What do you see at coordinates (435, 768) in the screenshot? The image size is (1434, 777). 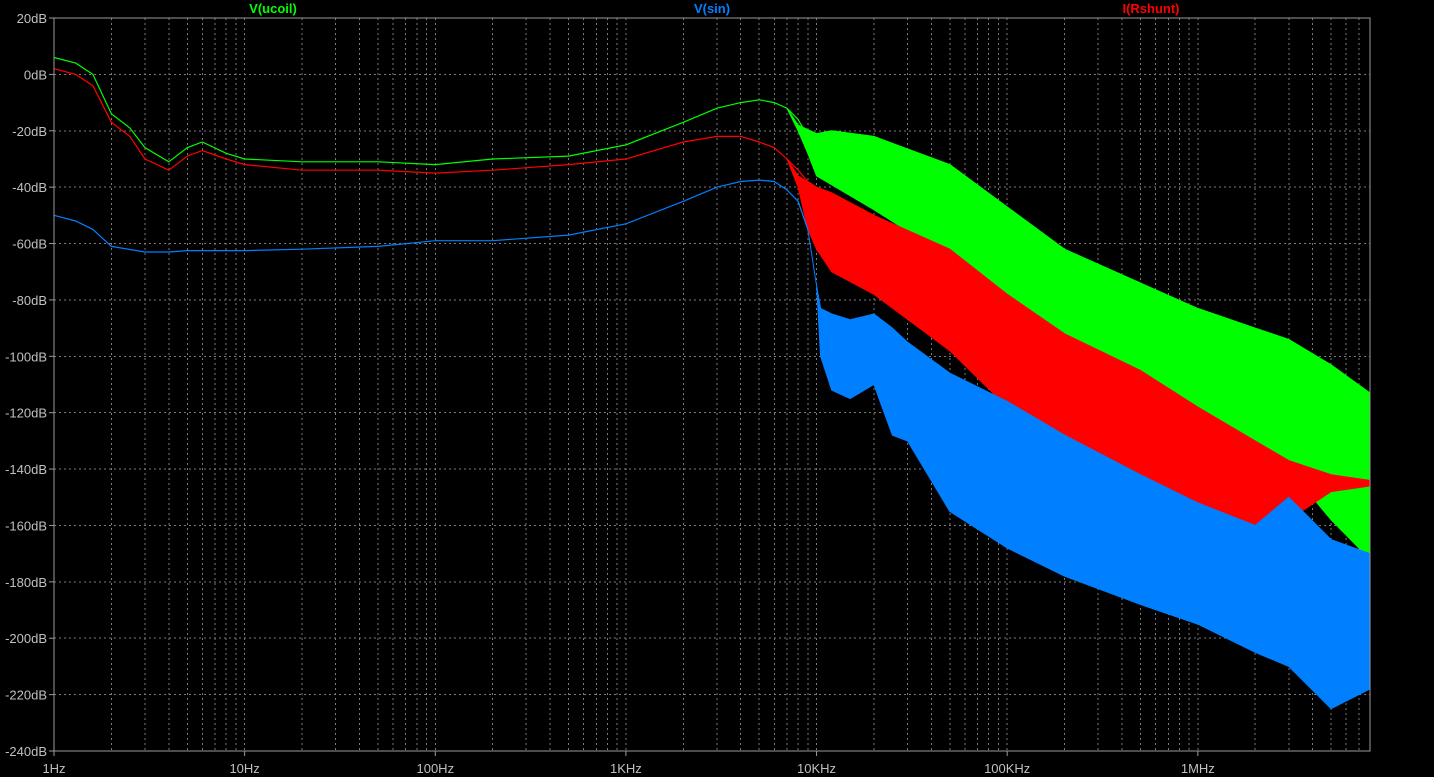 I see `x-tick-label: 100Hz` at bounding box center [435, 768].